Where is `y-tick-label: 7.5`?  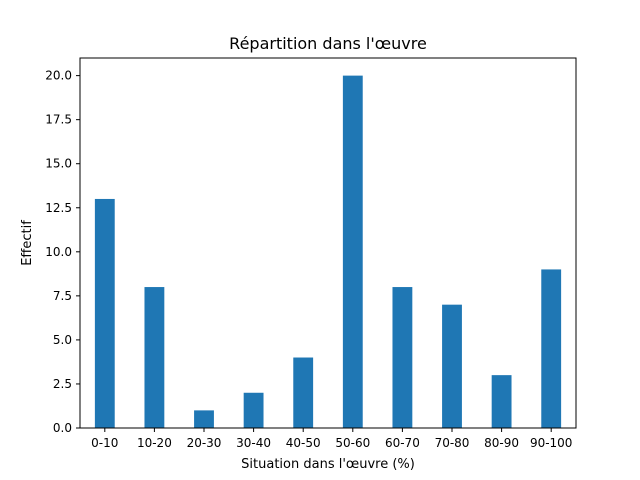
y-tick-label: 7.5 is located at coordinates (62, 296).